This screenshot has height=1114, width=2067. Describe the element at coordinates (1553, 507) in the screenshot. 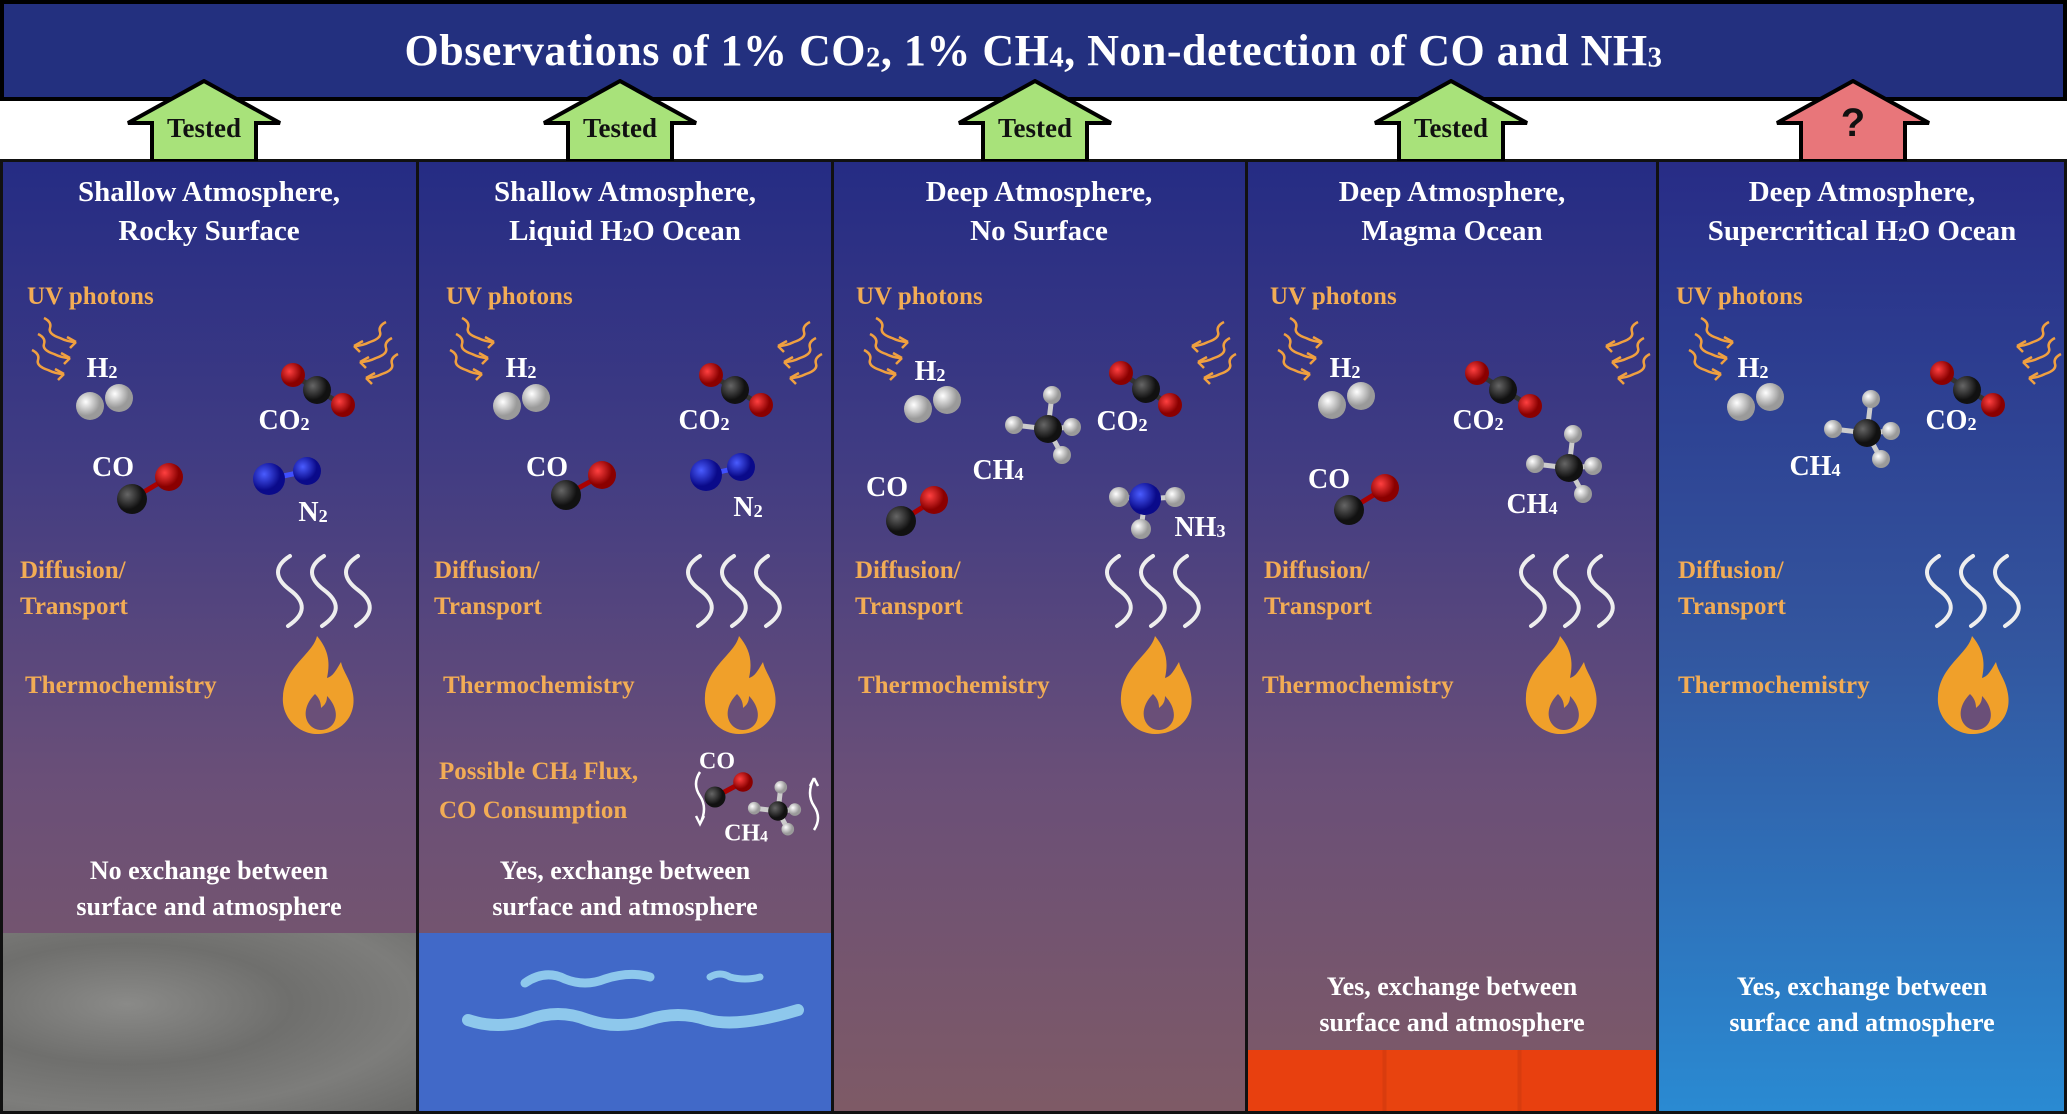

I see `text: 4` at that location.